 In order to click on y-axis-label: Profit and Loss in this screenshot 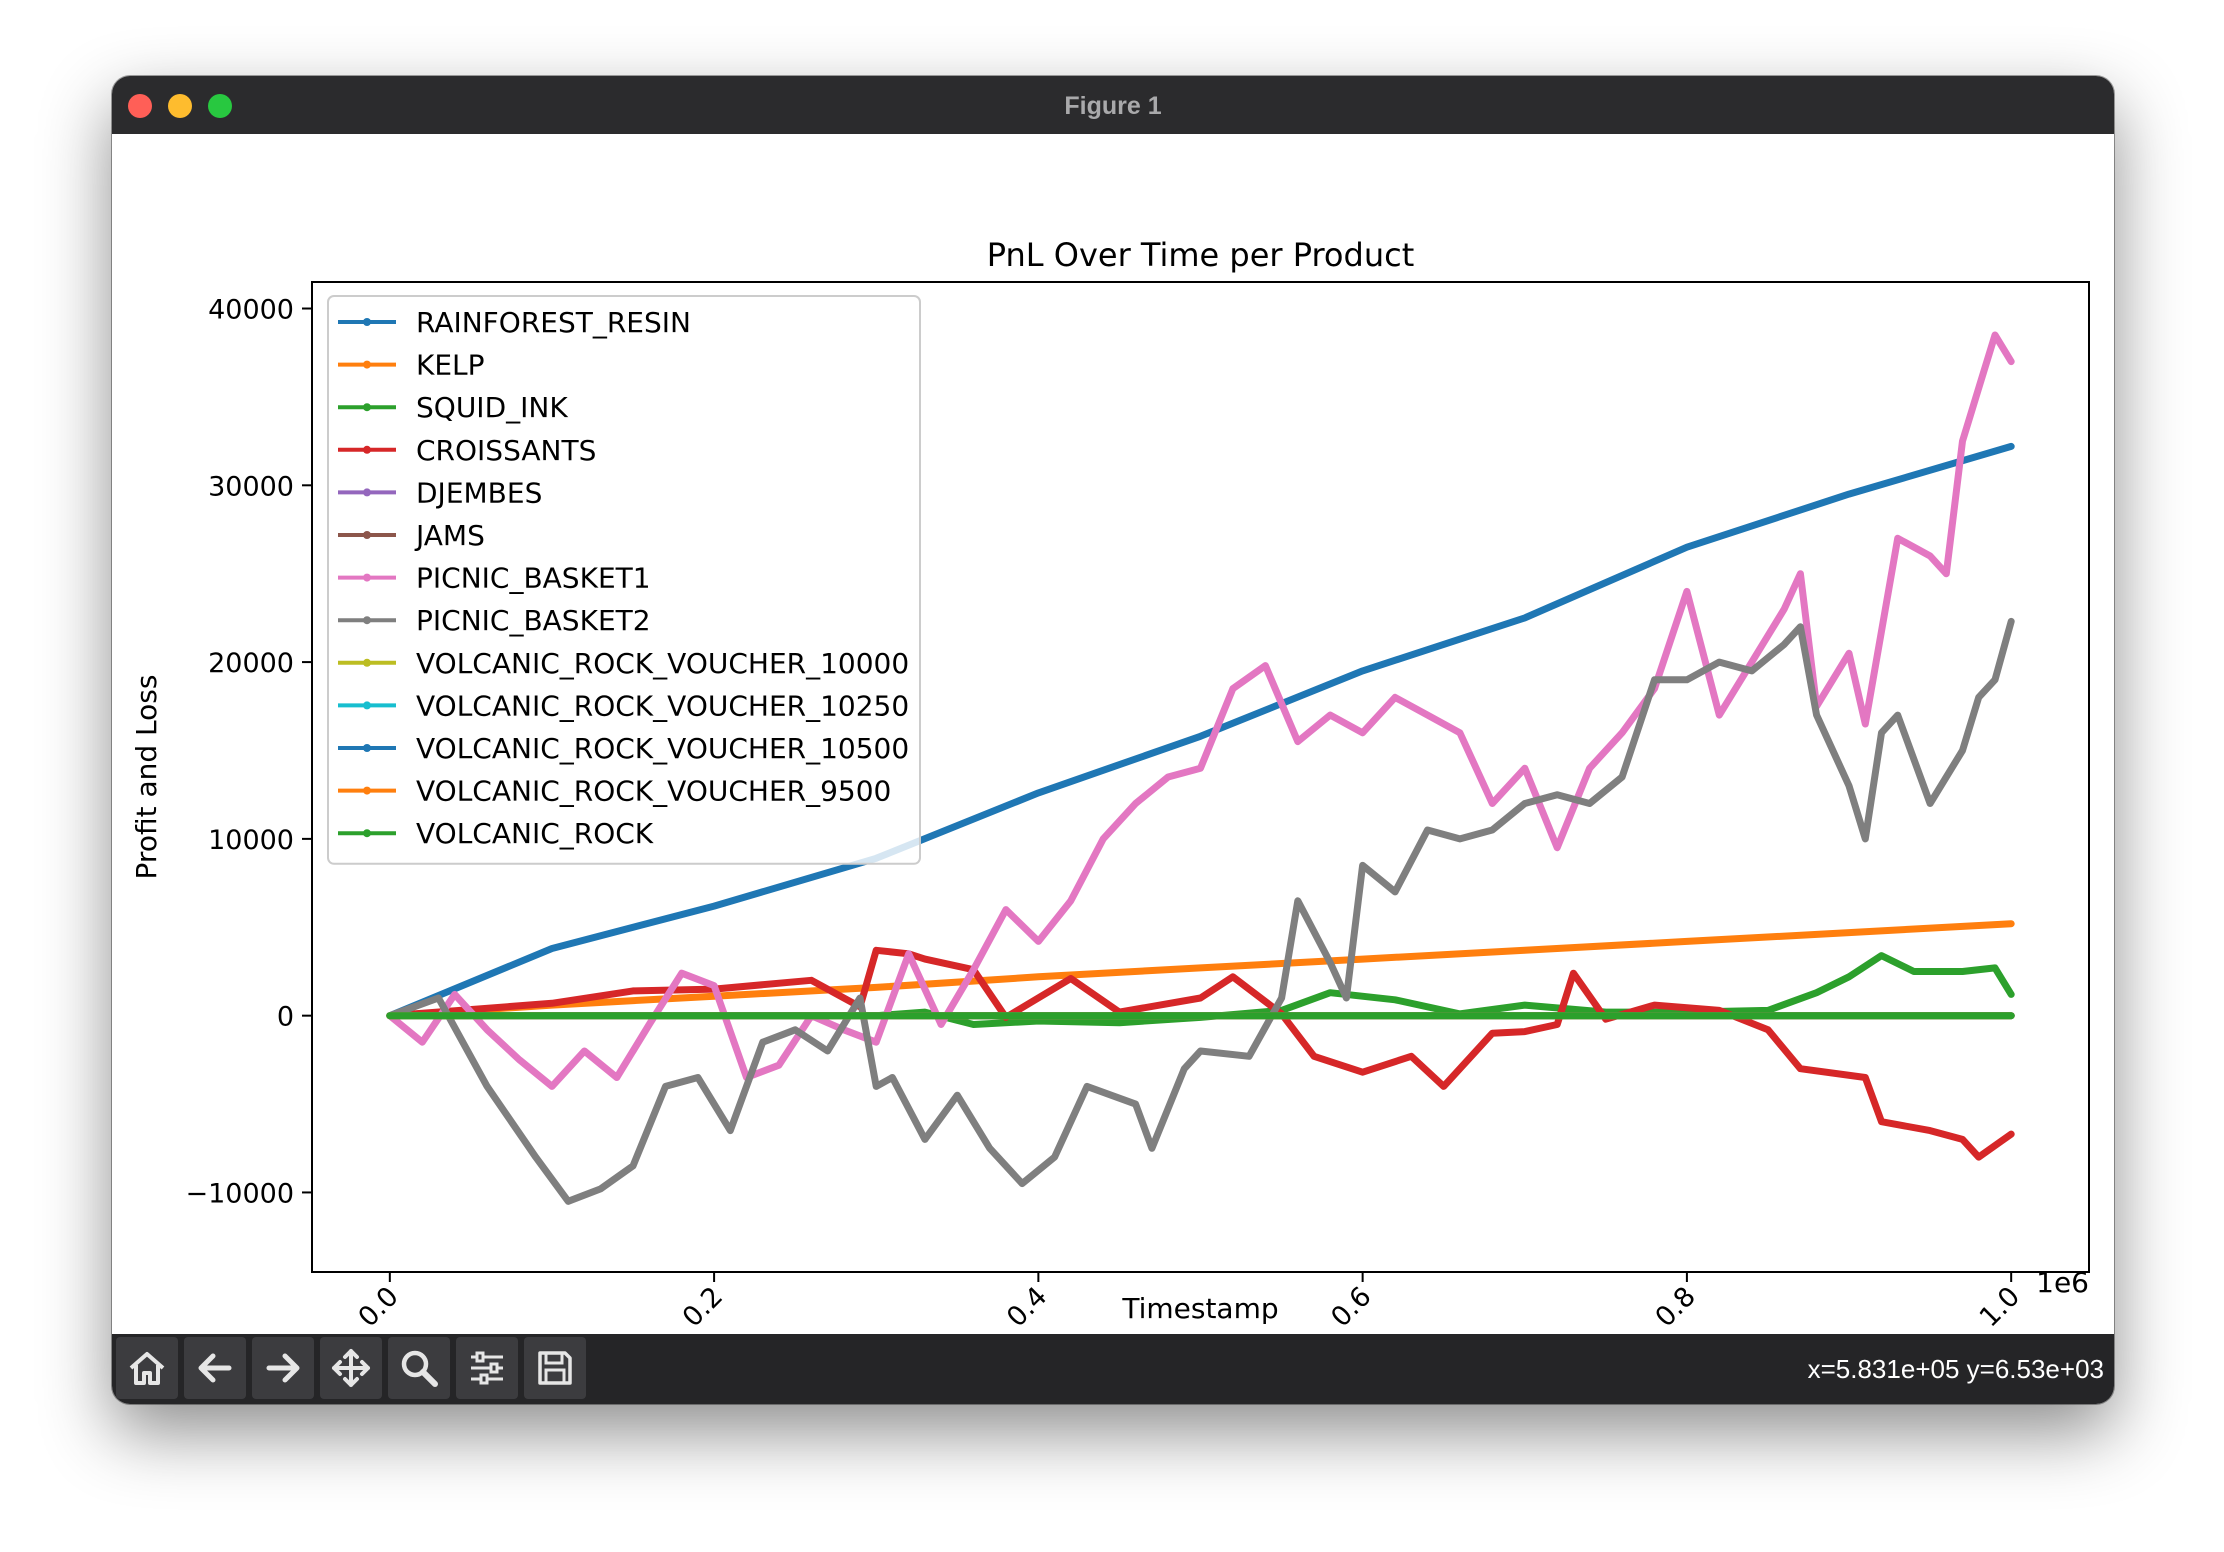, I will do `click(146, 777)`.